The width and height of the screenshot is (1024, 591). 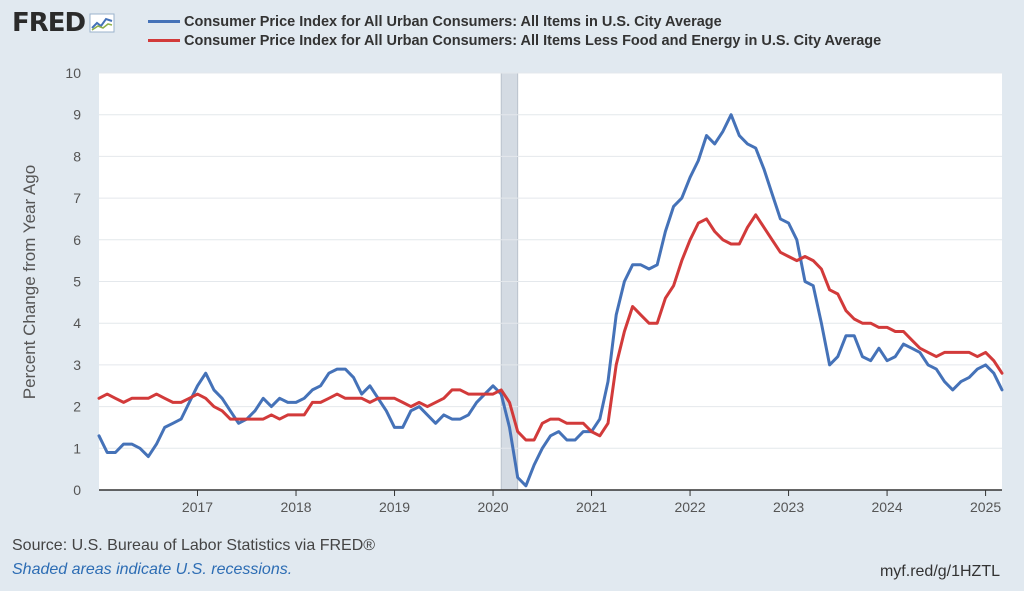 What do you see at coordinates (939, 571) in the screenshot?
I see `short-url-link: myf.red/g/1HZTL` at bounding box center [939, 571].